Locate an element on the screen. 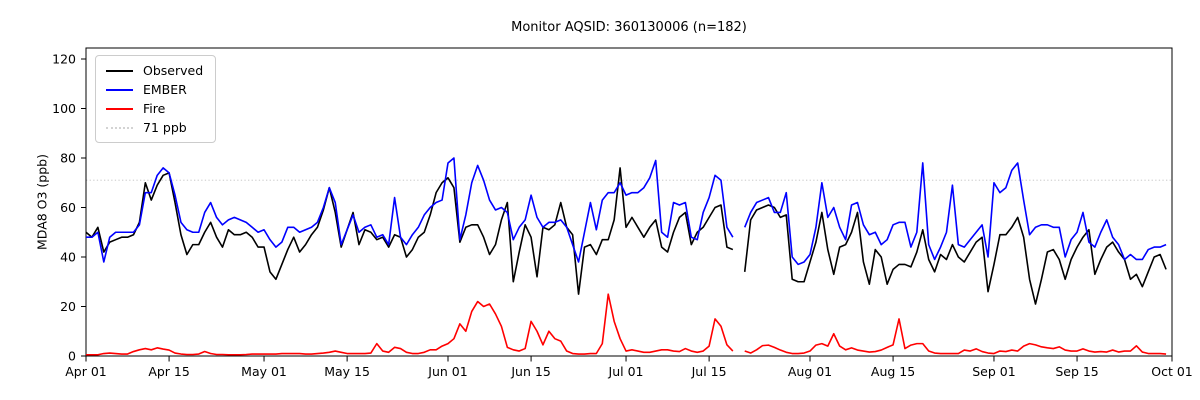 The image size is (1200, 400). x-tick-label: Aug 15 is located at coordinates (893, 371).